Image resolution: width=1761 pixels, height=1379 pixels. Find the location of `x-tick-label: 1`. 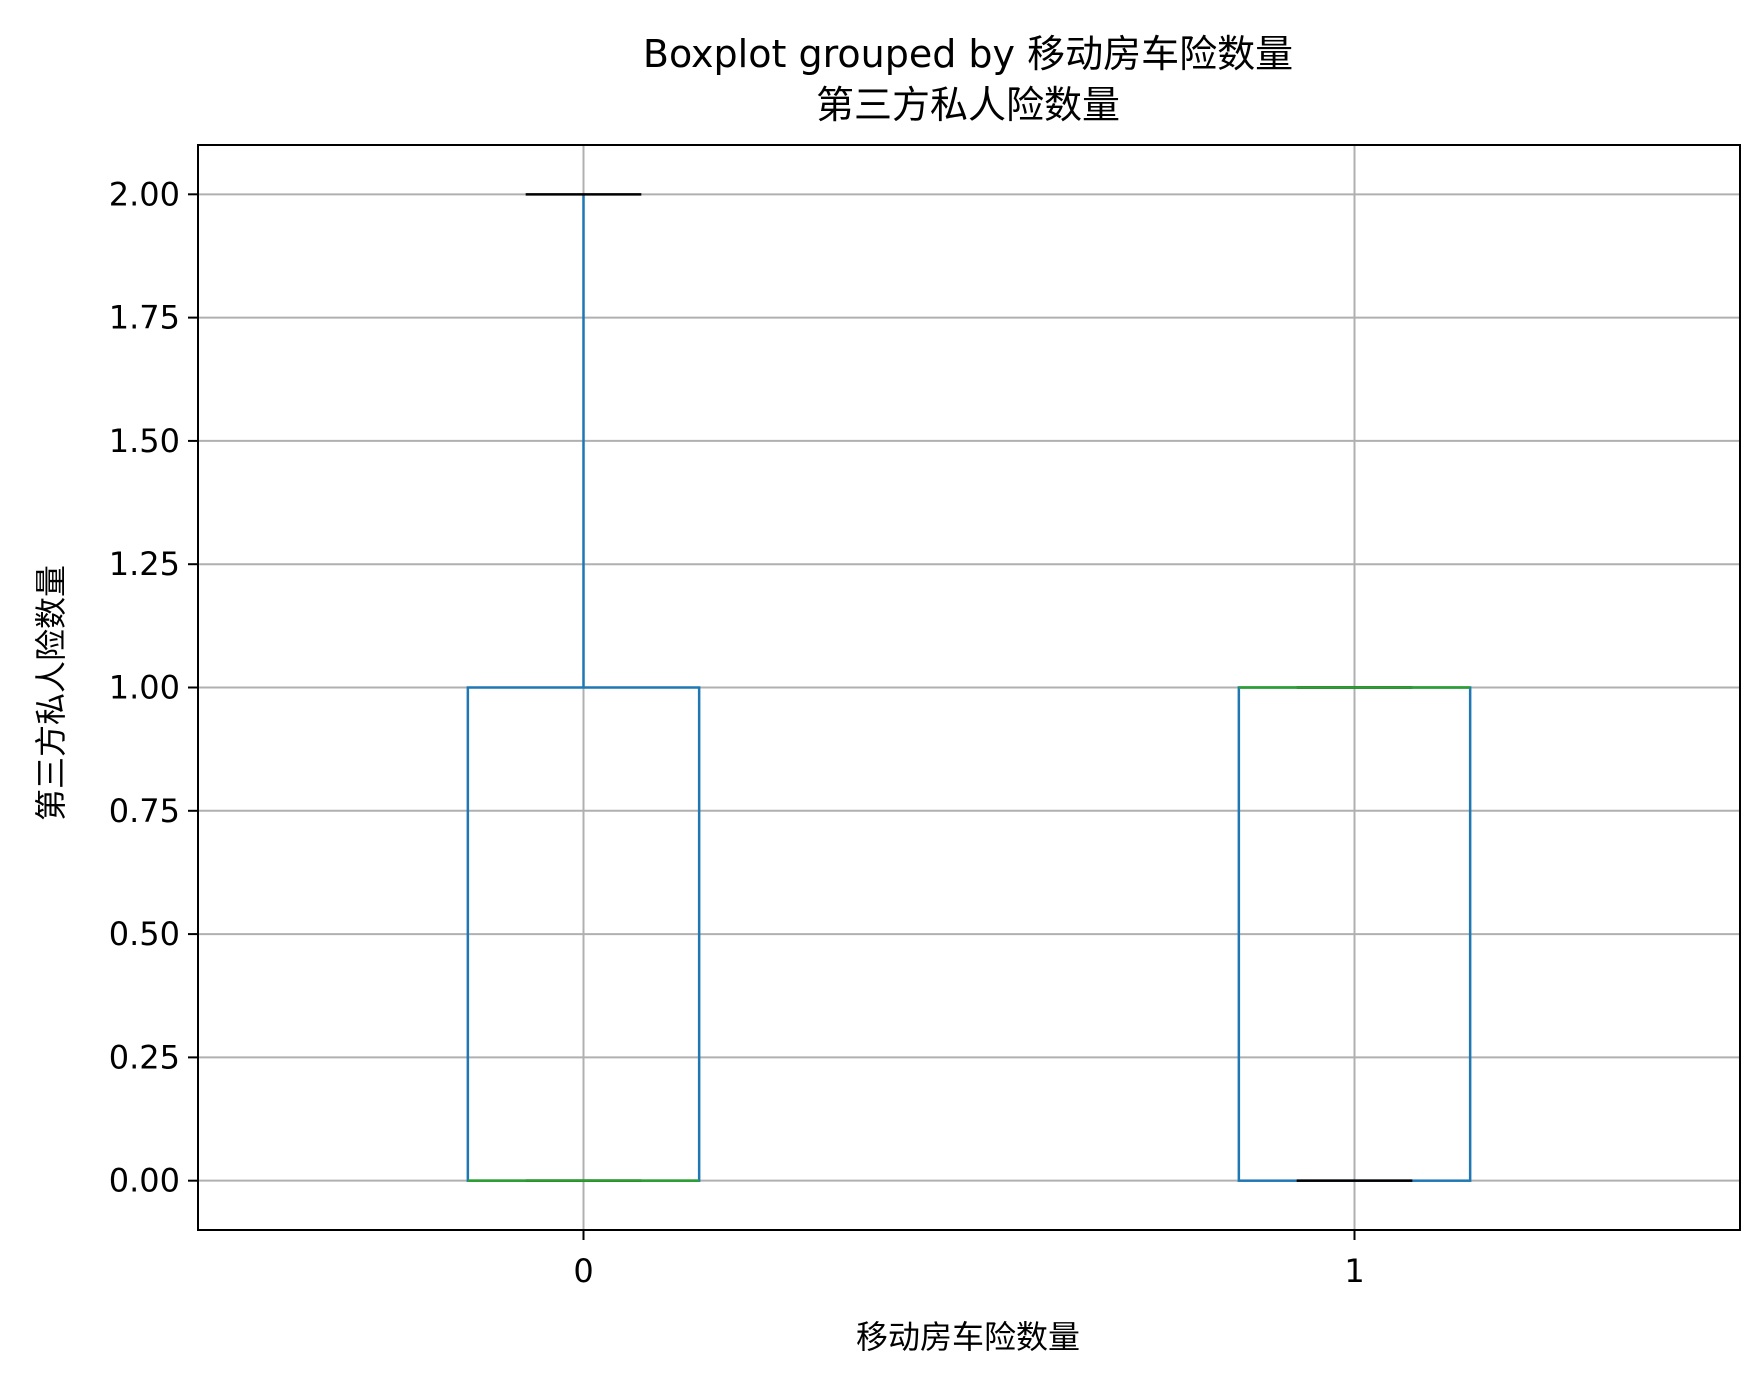

x-tick-label: 1 is located at coordinates (1354, 1271).